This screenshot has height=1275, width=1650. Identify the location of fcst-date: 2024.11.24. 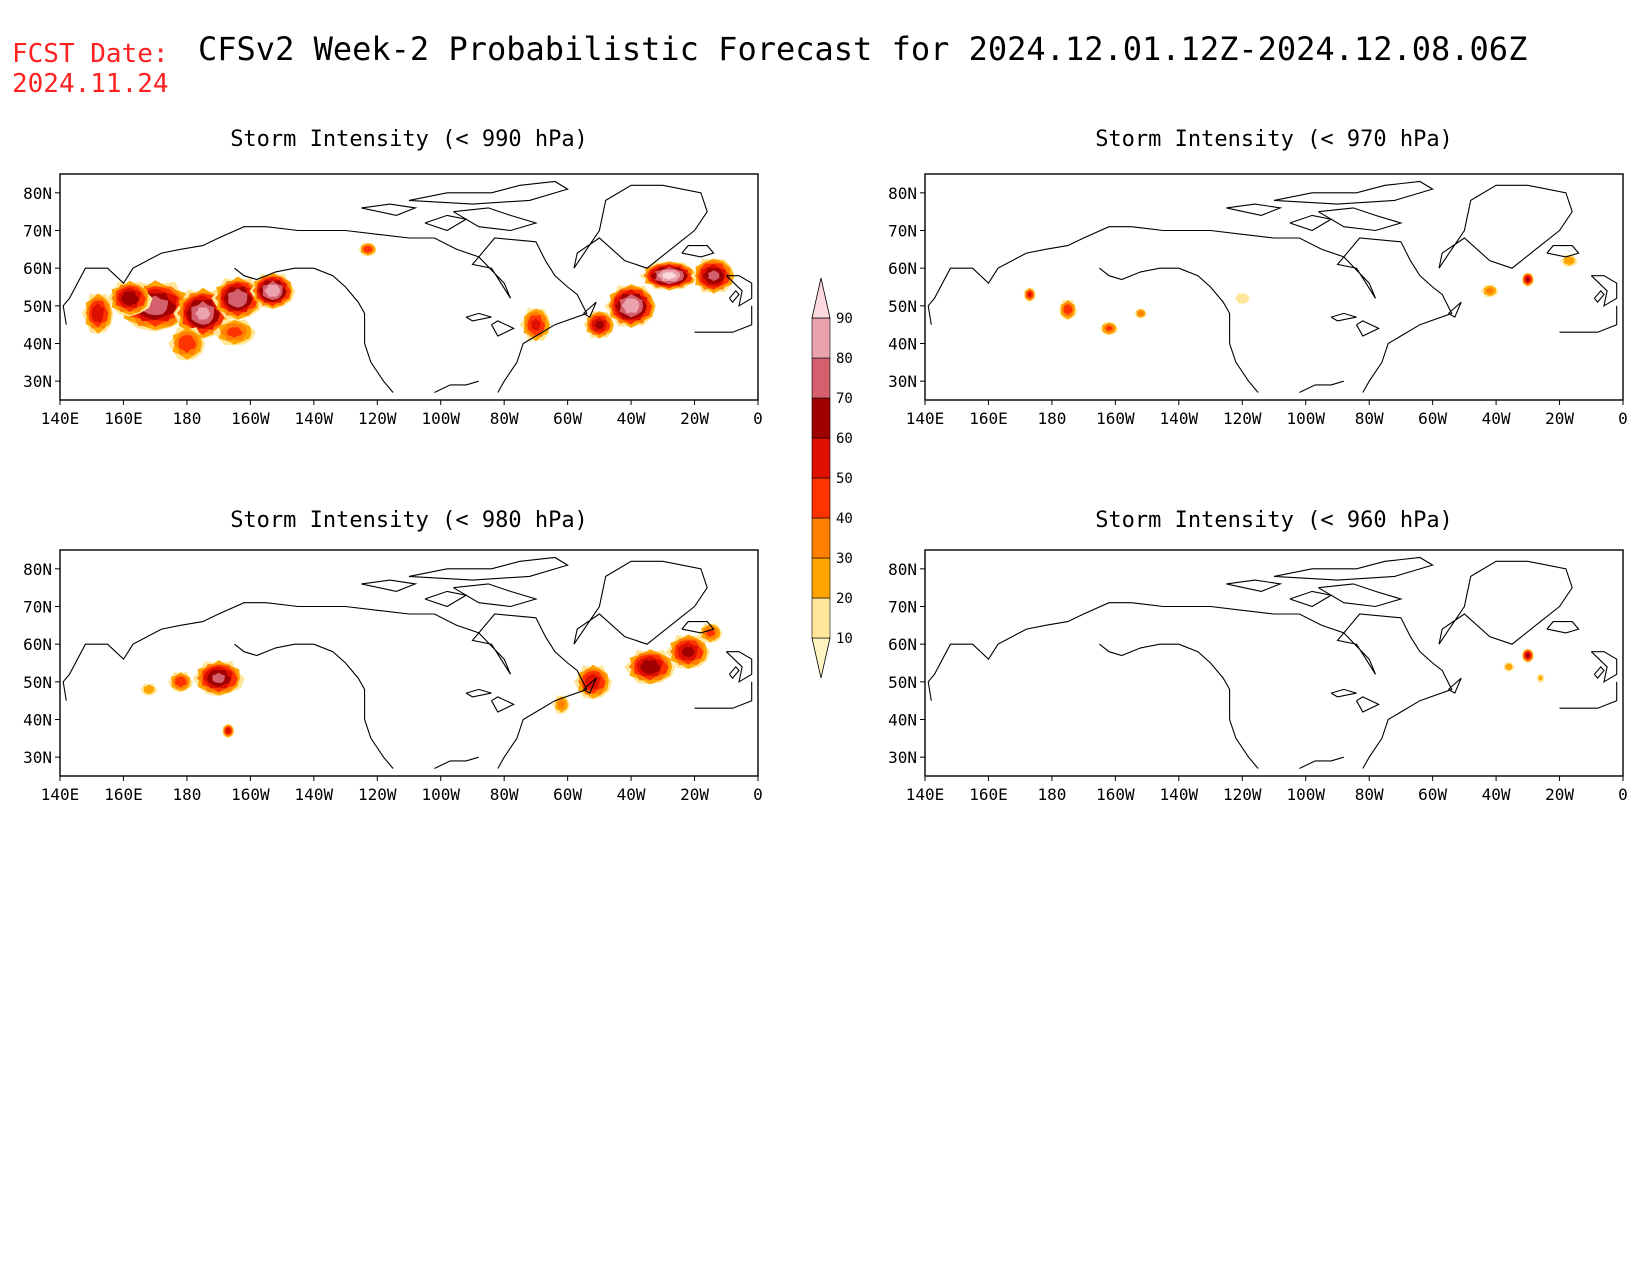
(90, 84).